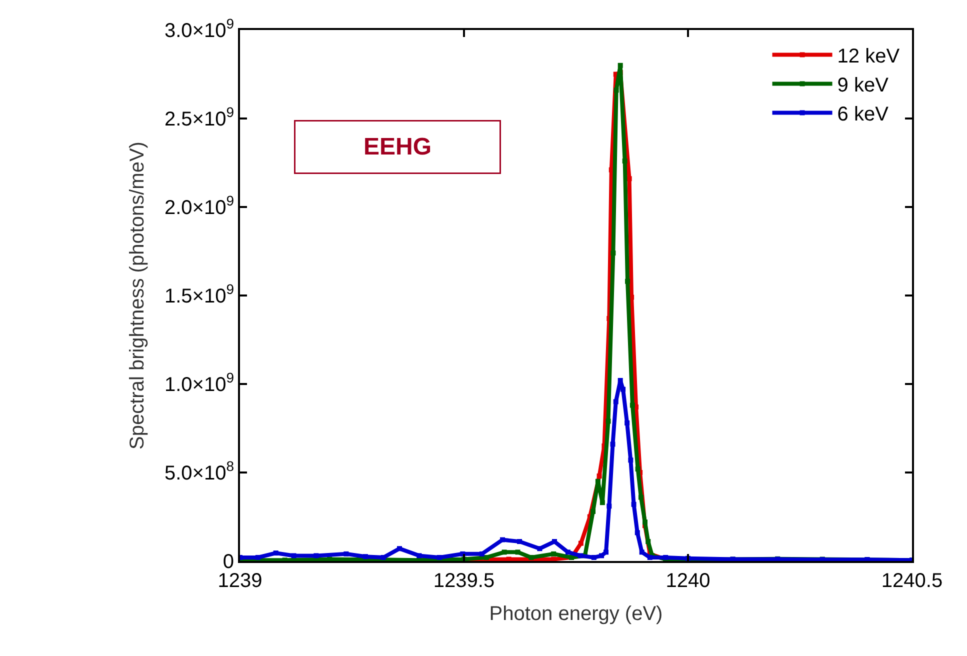 This screenshot has width=967, height=656. Describe the element at coordinates (199, 383) in the screenshot. I see `y-tick-label: 1.0×10$^{9}$` at that location.